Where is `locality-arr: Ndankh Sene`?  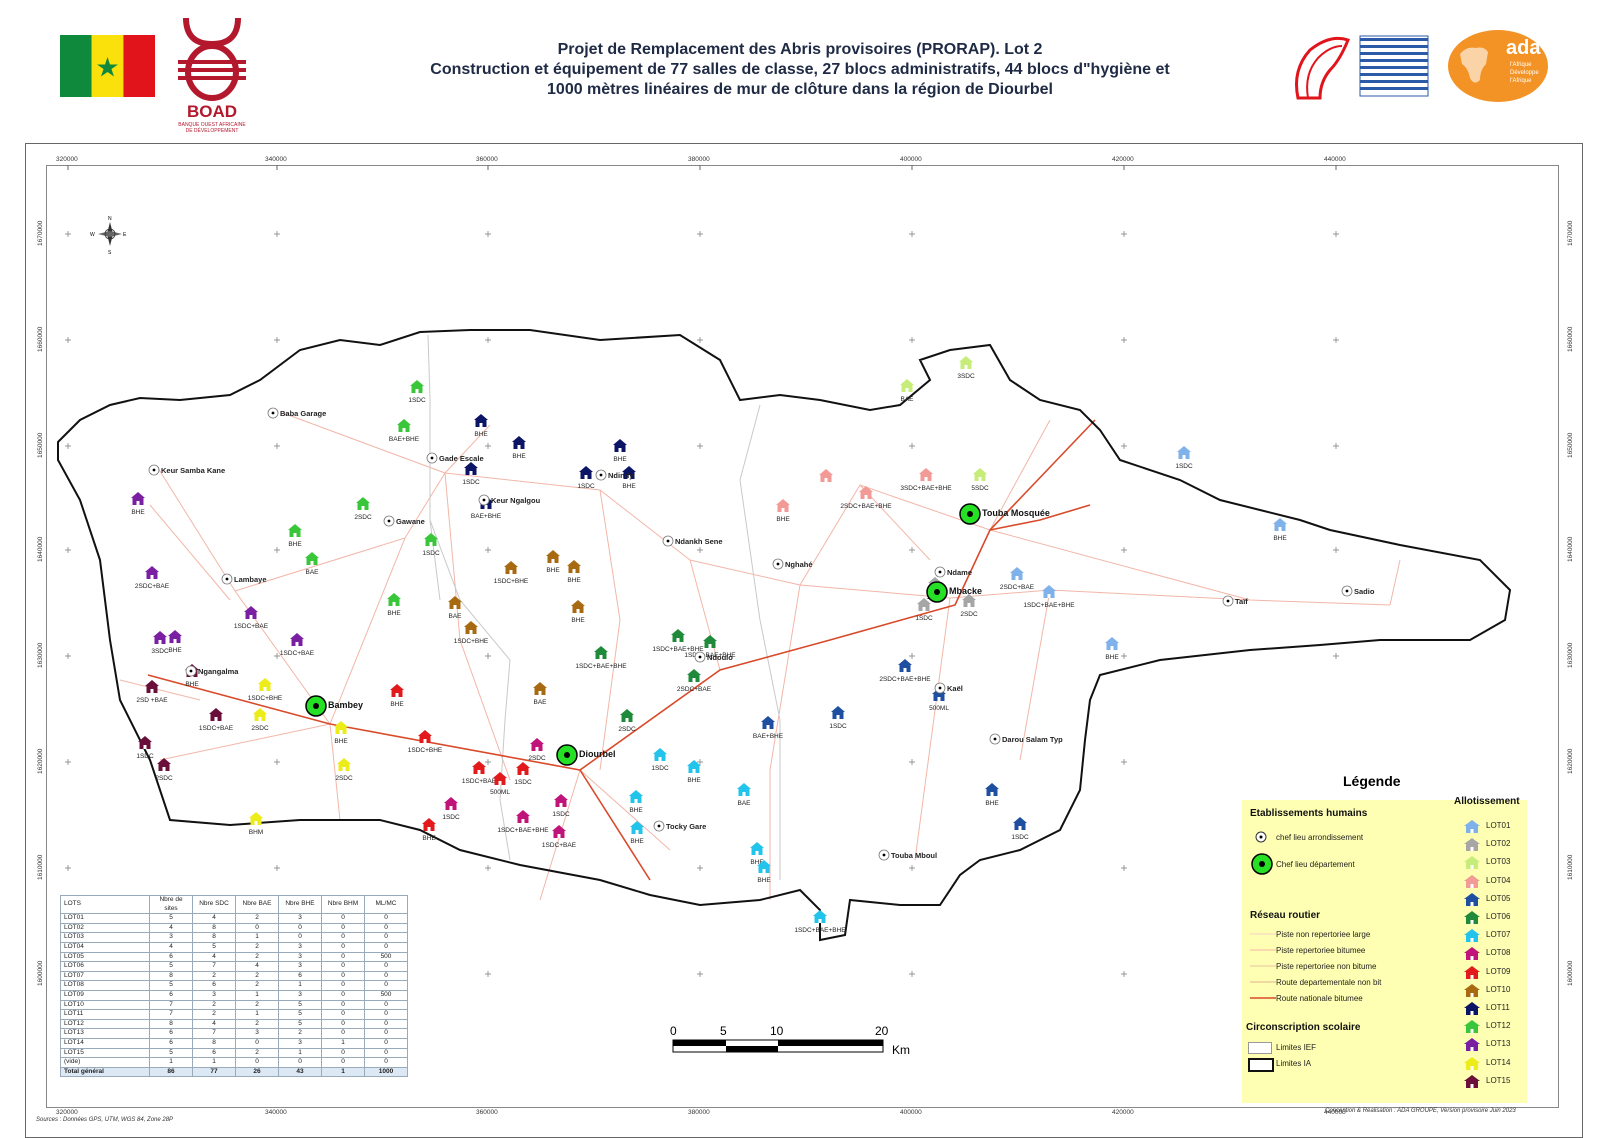
locality-arr: Ndankh Sene is located at coordinates (692, 541).